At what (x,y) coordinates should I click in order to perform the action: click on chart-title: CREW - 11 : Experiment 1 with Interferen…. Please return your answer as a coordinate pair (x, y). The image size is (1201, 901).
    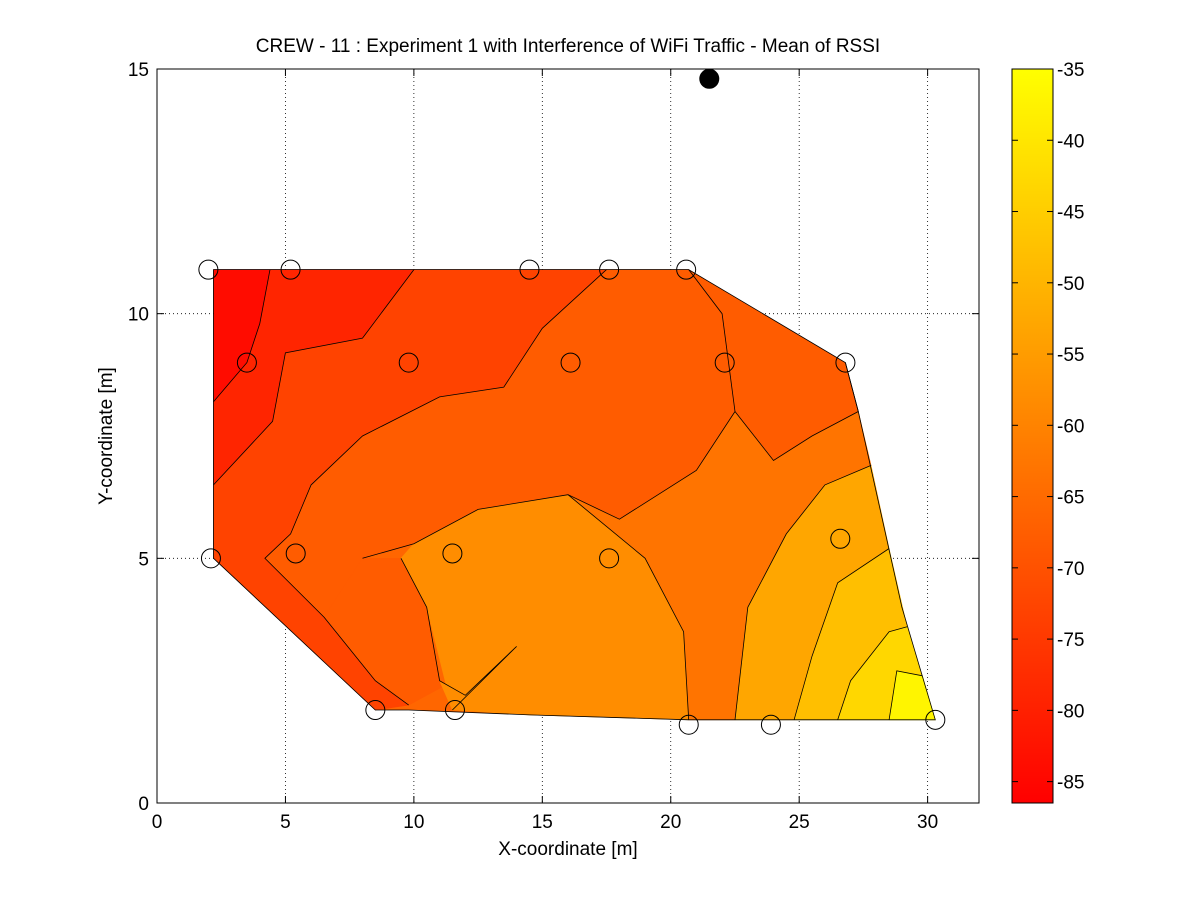
    Looking at the image, I should click on (568, 46).